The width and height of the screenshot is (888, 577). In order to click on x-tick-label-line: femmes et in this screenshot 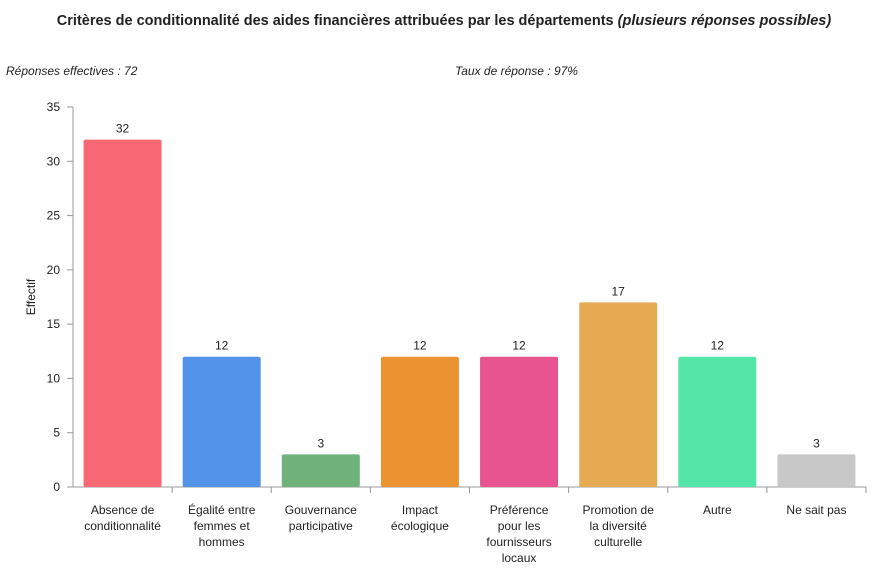, I will do `click(222, 526)`.